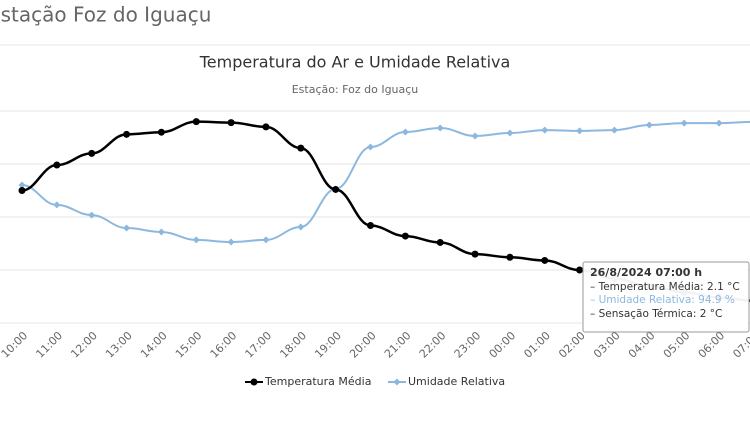 The image size is (750, 427). What do you see at coordinates (119, 345) in the screenshot?
I see `x-tick-label: 13:00` at bounding box center [119, 345].